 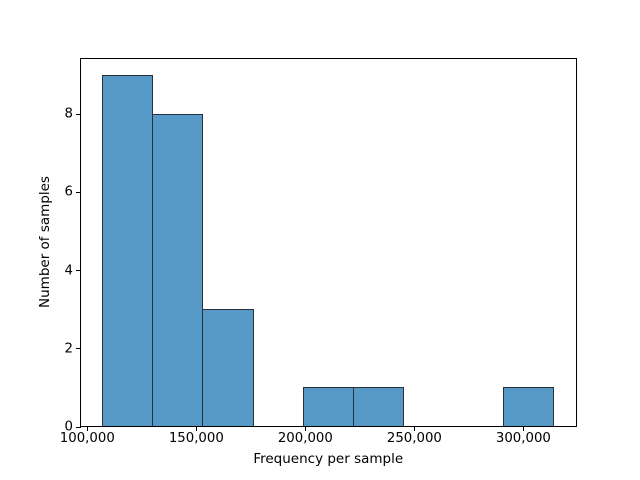 I want to click on y-tick-label: 6, so click(x=68, y=192).